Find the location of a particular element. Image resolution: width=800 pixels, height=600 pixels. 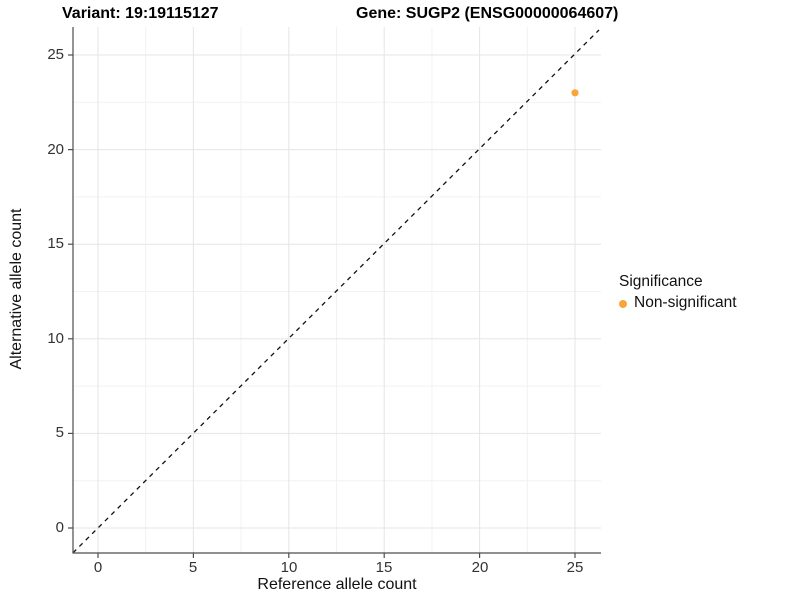

x-tick-label-10: 10 is located at coordinates (289, 567).